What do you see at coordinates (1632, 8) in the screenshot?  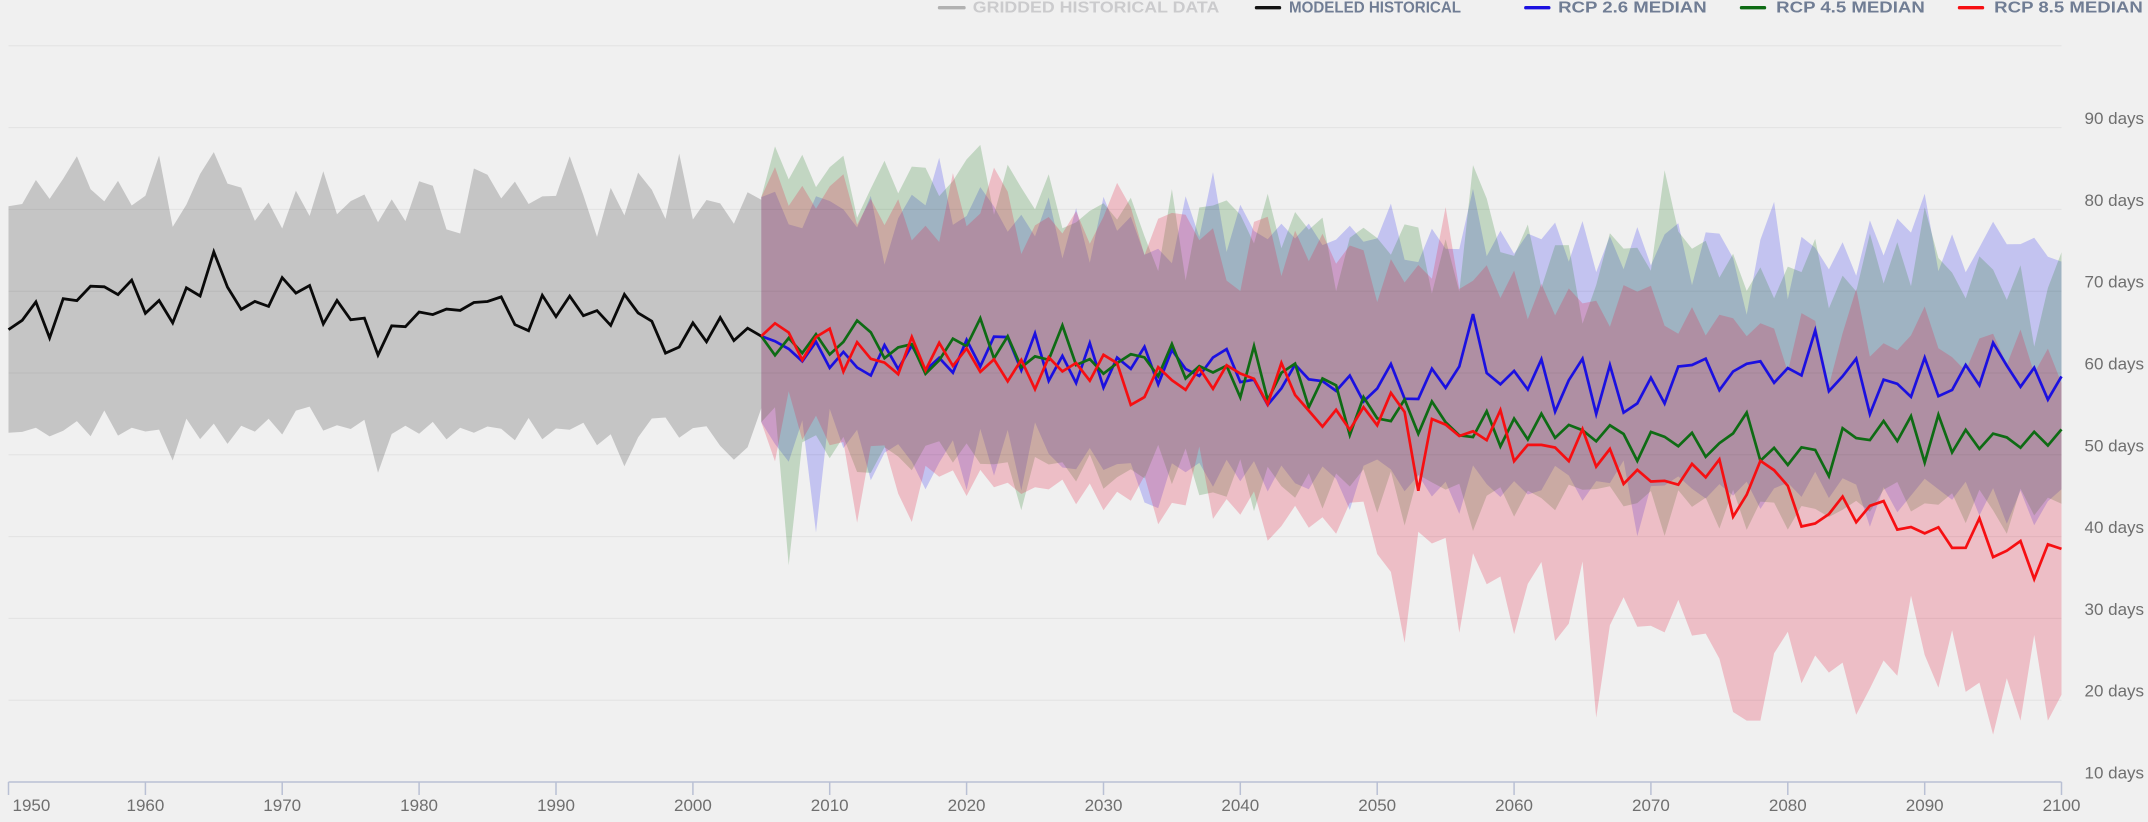 I see `svg-text: RCP 2.6 MEDIAN` at bounding box center [1632, 8].